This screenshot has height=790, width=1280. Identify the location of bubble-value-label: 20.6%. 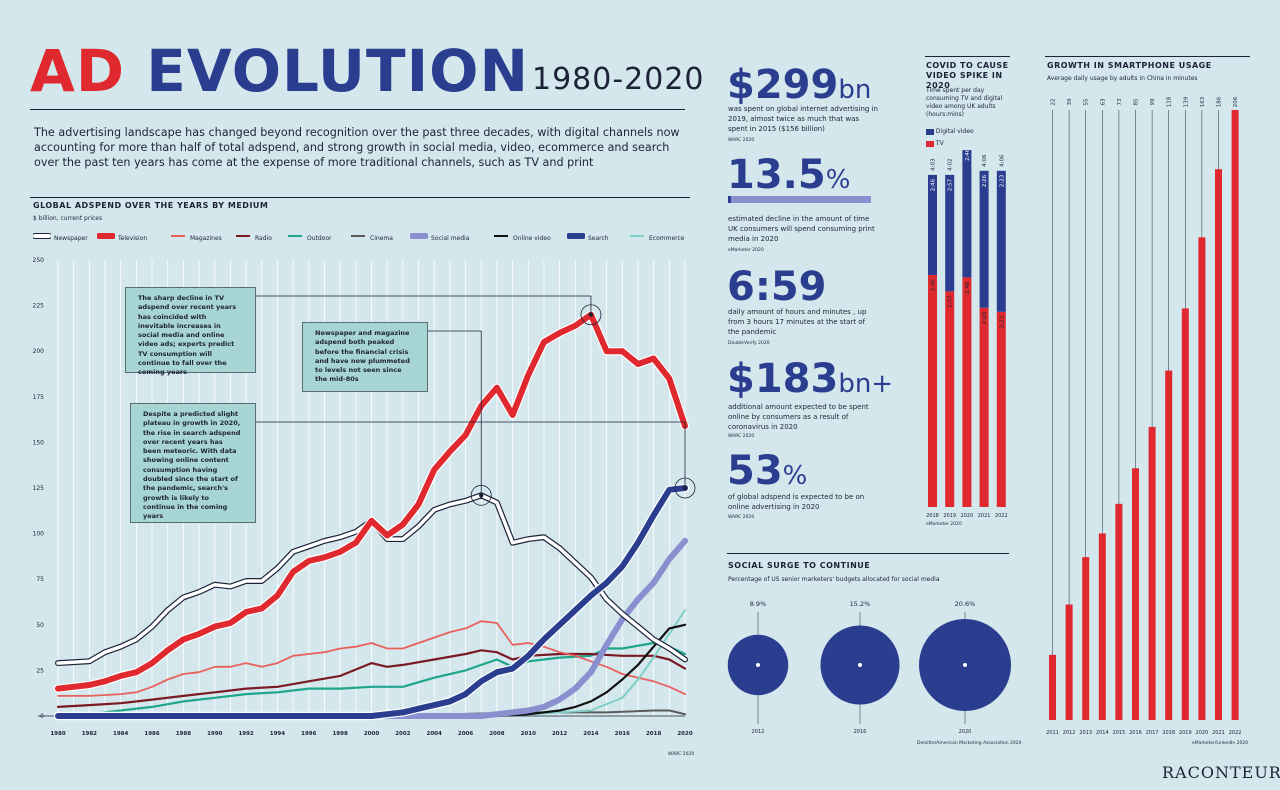
(965, 604).